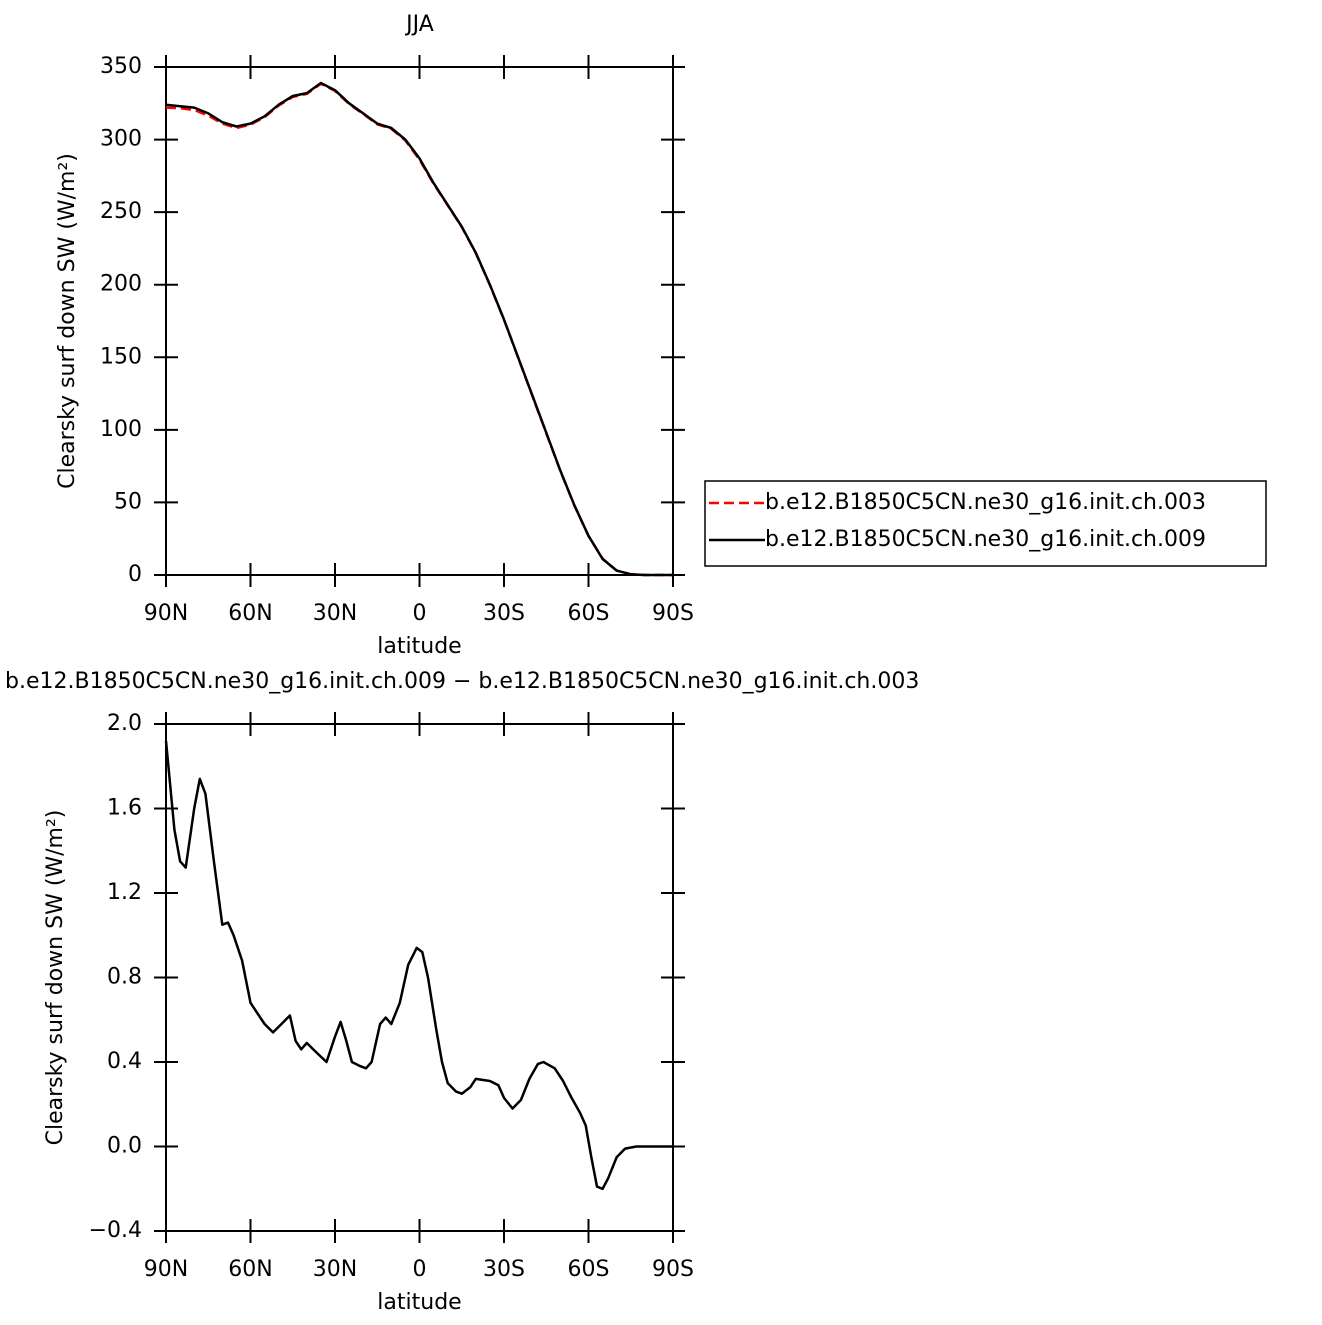 The image size is (1322, 1325). I want to click on y-tick-label: 150, so click(121, 356).